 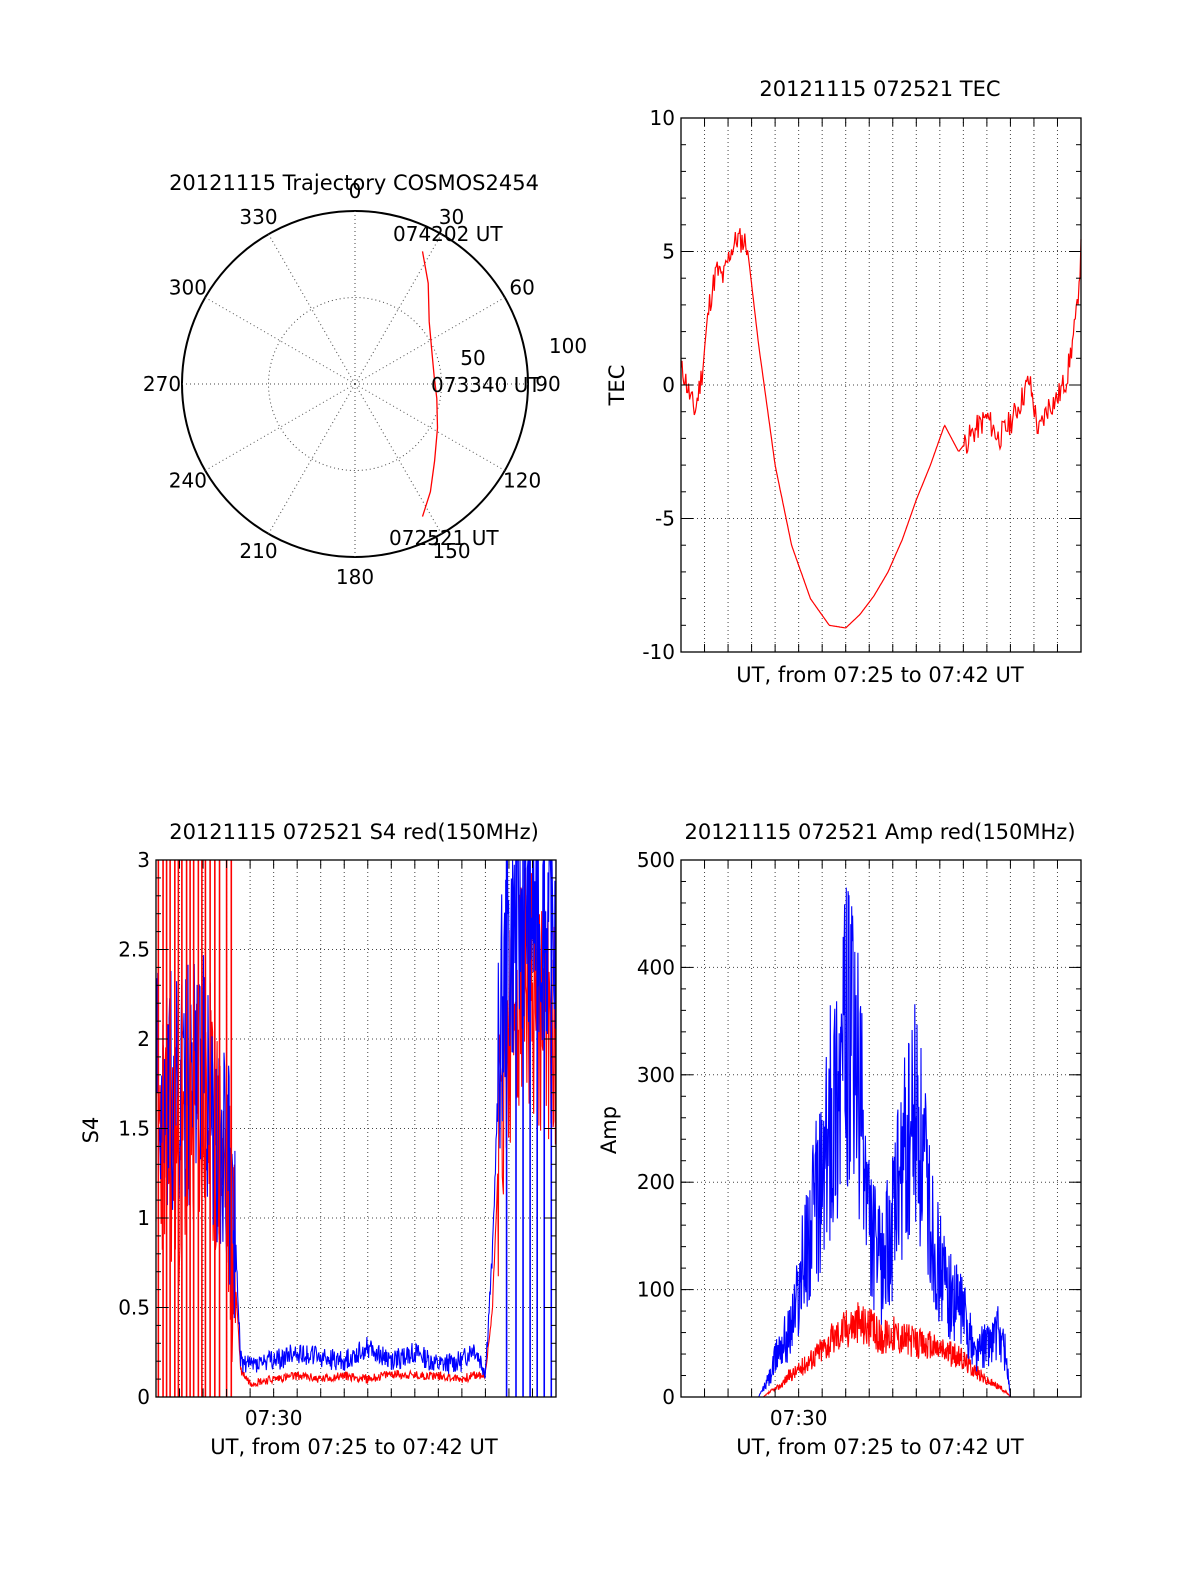 I want to click on annotation-end-time: 074202 UT, so click(x=448, y=234).